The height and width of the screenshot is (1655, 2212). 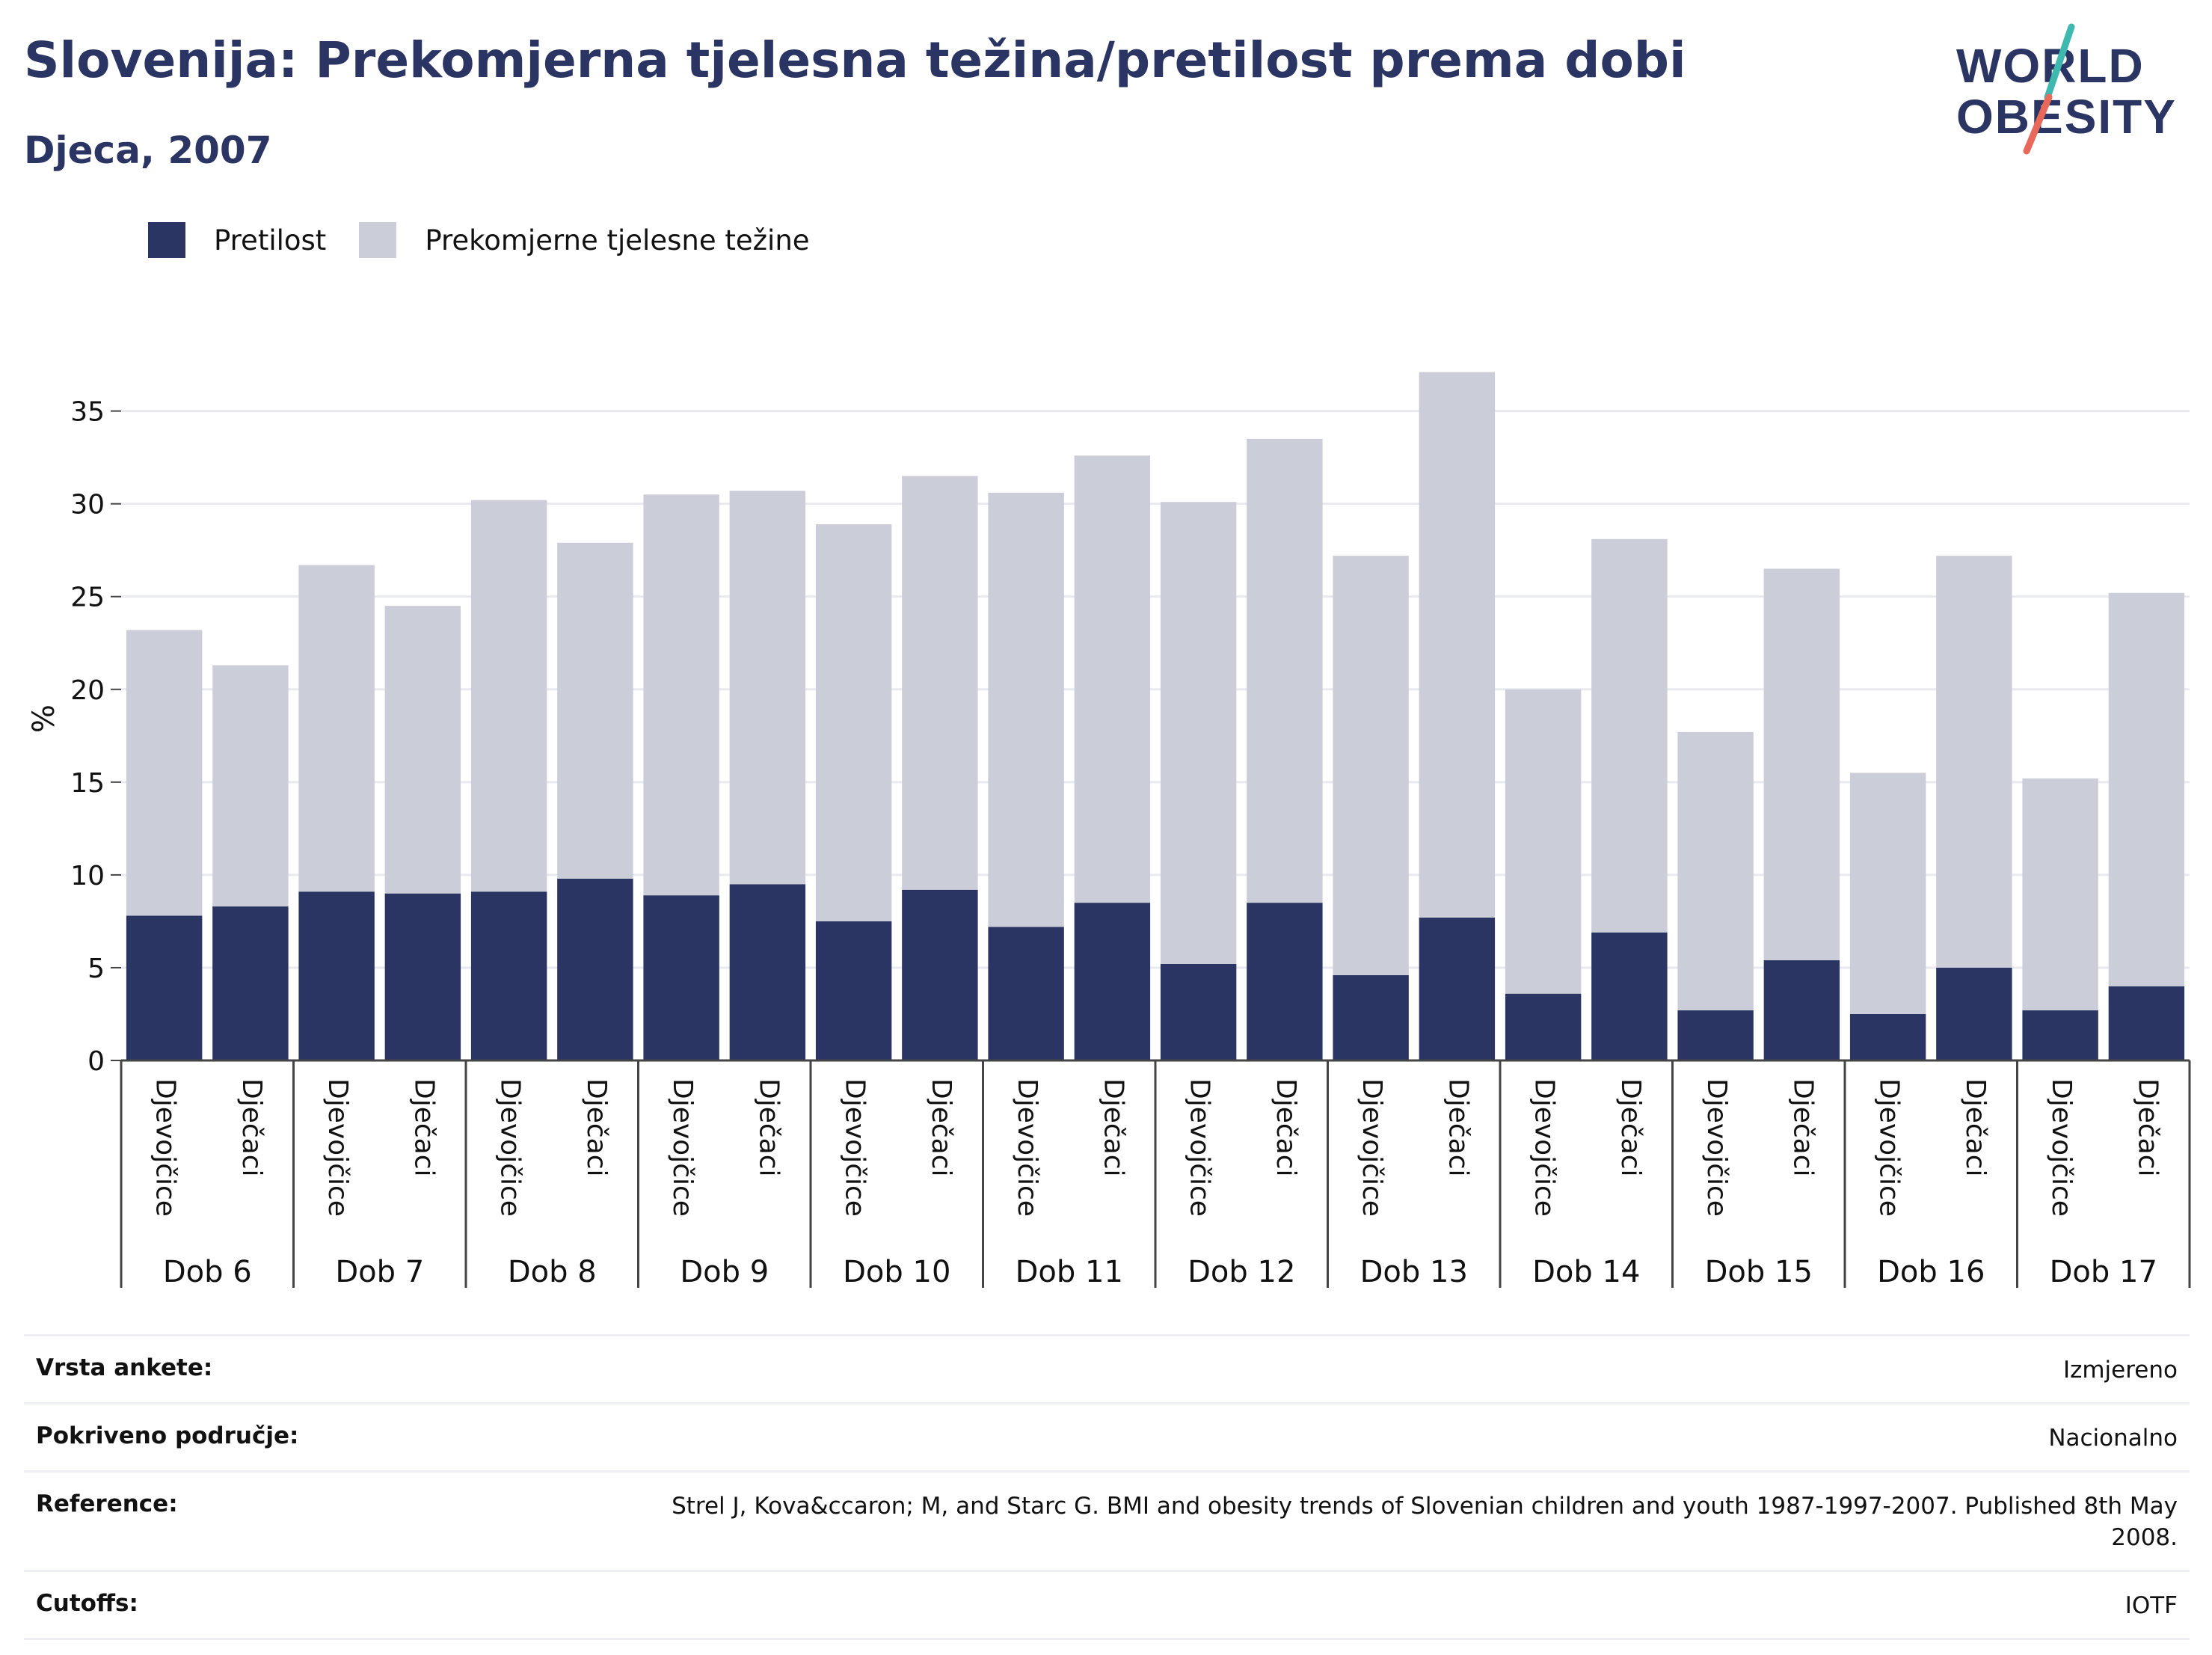 I want to click on y-tick-label: 25, so click(x=87, y=598).